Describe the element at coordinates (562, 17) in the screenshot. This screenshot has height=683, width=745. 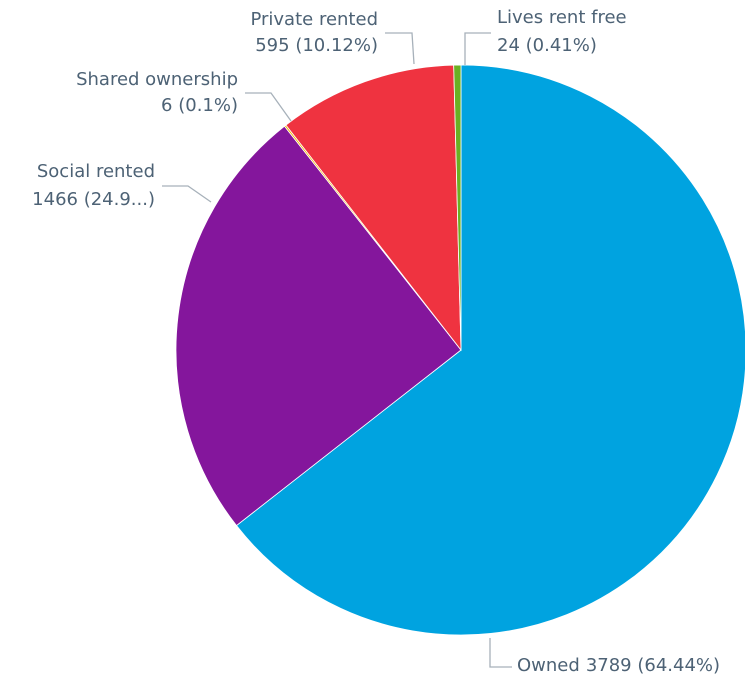
I see `category-label: Lives rent free` at that location.